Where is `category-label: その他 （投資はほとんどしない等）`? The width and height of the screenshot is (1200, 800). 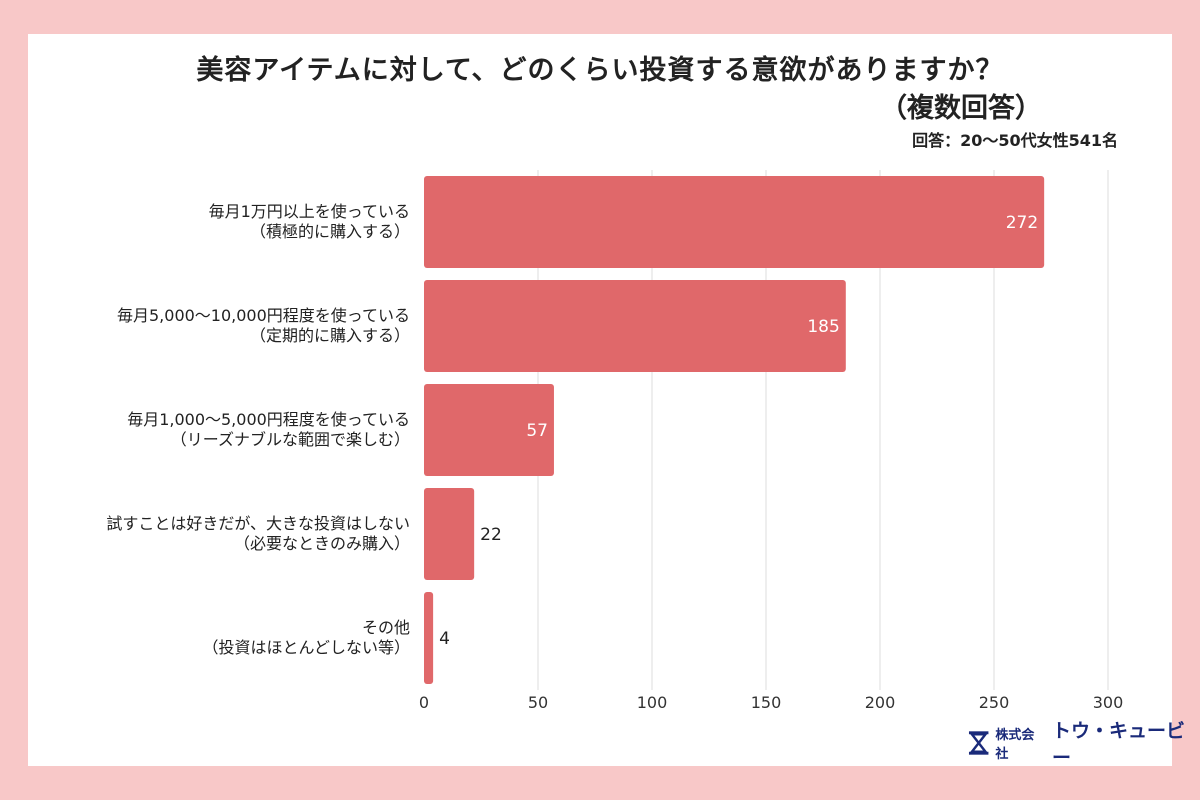
category-label: その他 （投資はほとんどしない等） is located at coordinates (306, 638).